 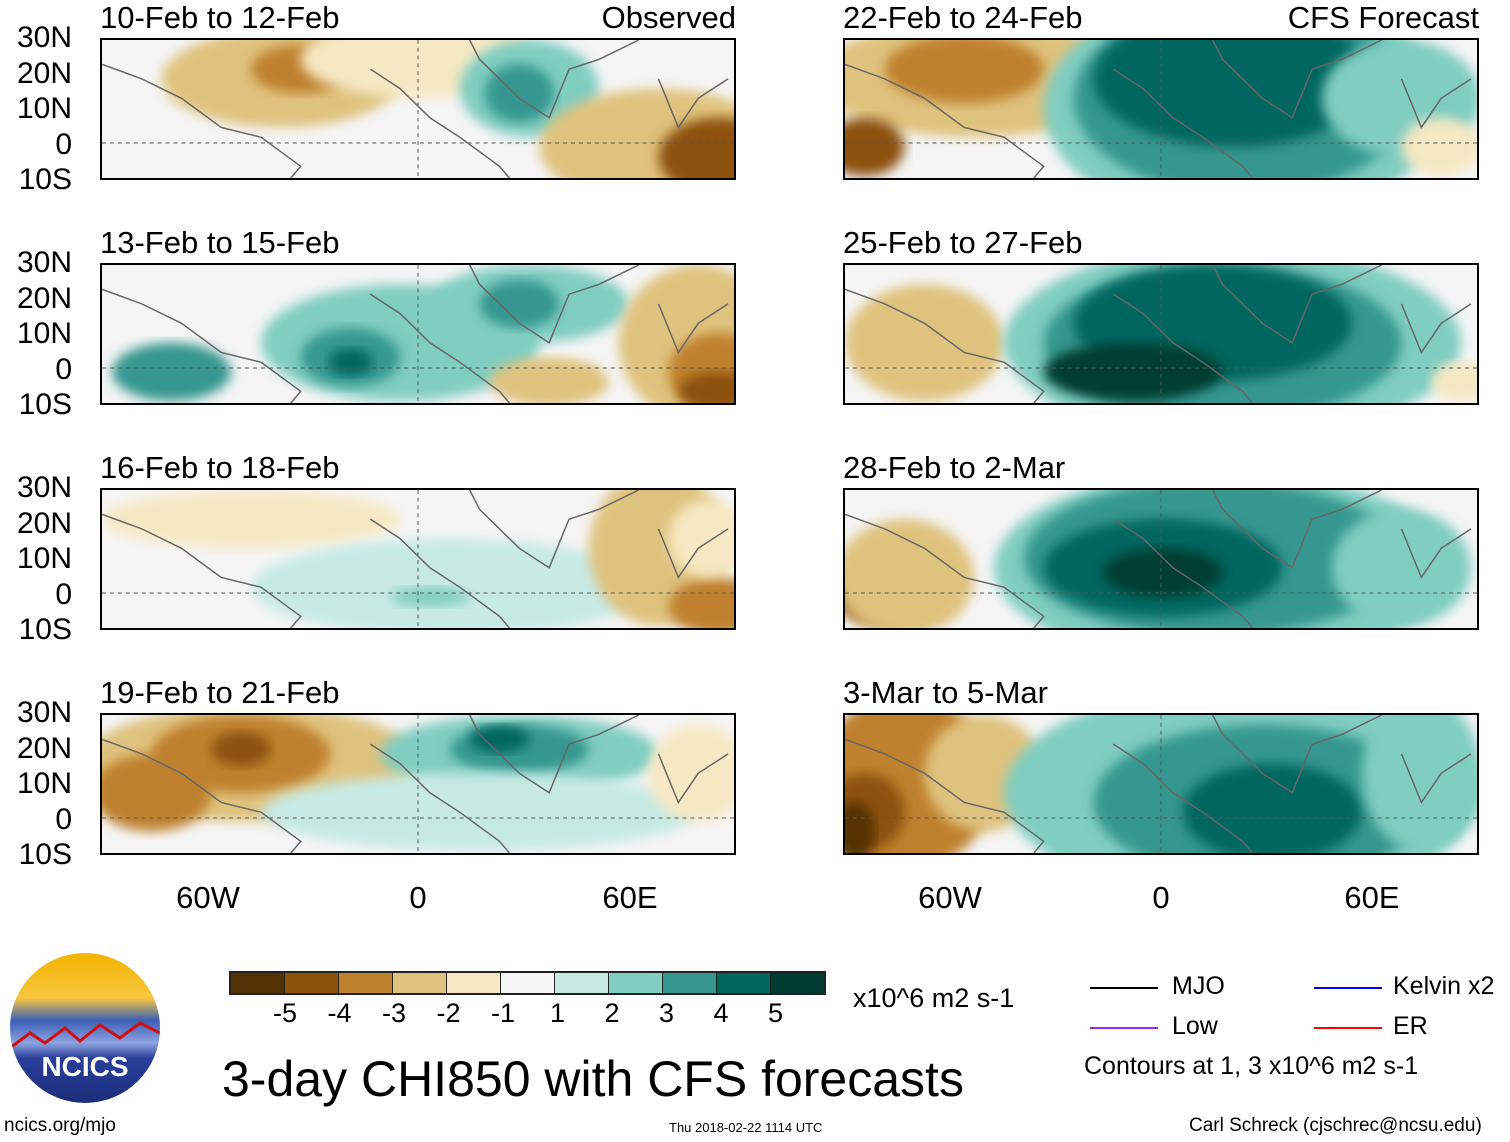 I want to click on colorbar-label: -1, so click(x=503, y=1013).